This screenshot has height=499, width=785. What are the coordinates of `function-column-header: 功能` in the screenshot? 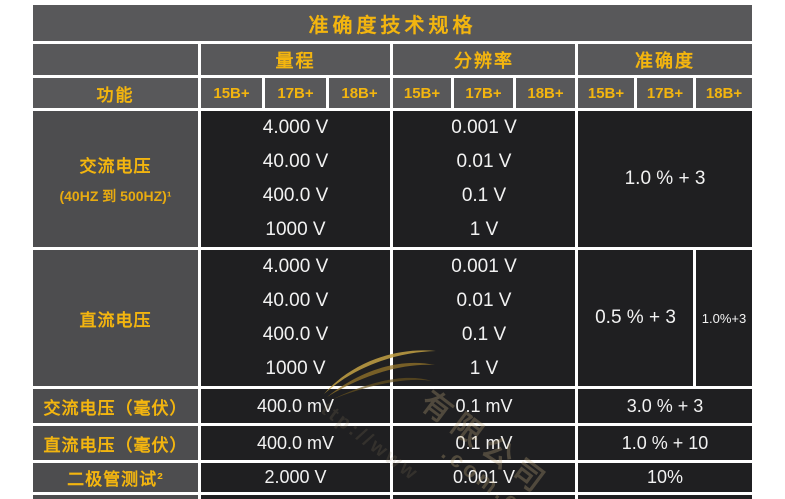 It's located at (115, 93).